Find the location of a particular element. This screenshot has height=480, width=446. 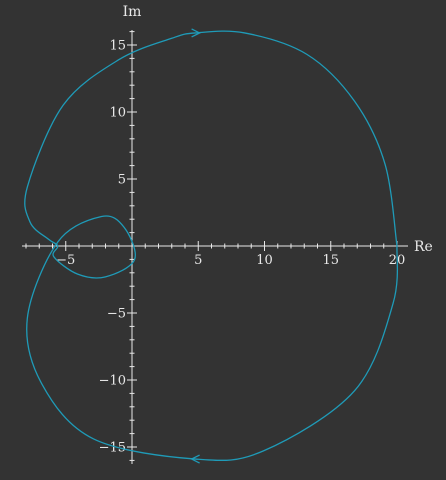

x-tick-label: 15 is located at coordinates (330, 260).